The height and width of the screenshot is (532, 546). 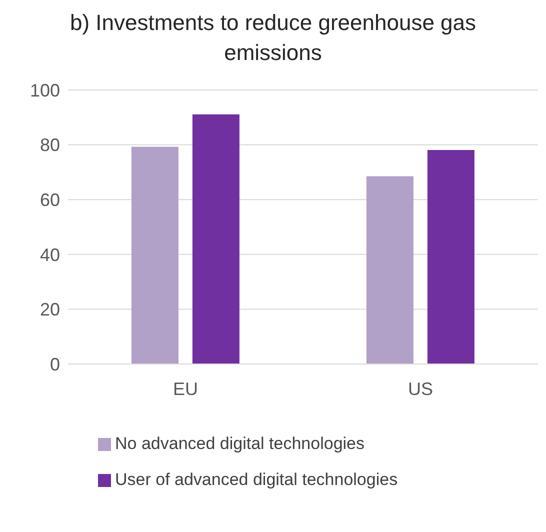 I want to click on y-tick-label: 20, so click(x=50, y=310).